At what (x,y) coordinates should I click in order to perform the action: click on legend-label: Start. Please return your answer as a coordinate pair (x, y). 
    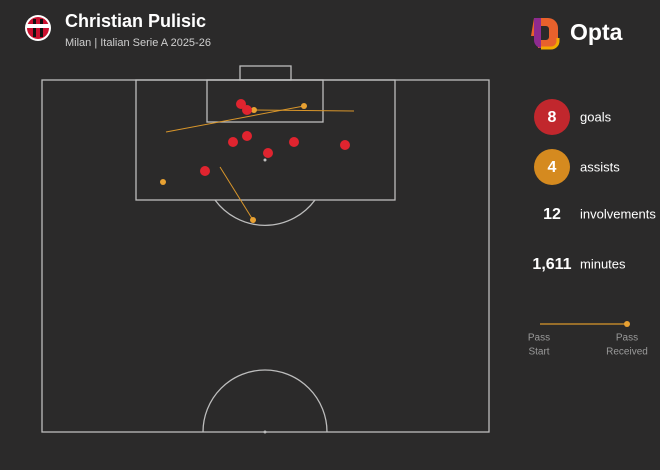
    Looking at the image, I should click on (538, 352).